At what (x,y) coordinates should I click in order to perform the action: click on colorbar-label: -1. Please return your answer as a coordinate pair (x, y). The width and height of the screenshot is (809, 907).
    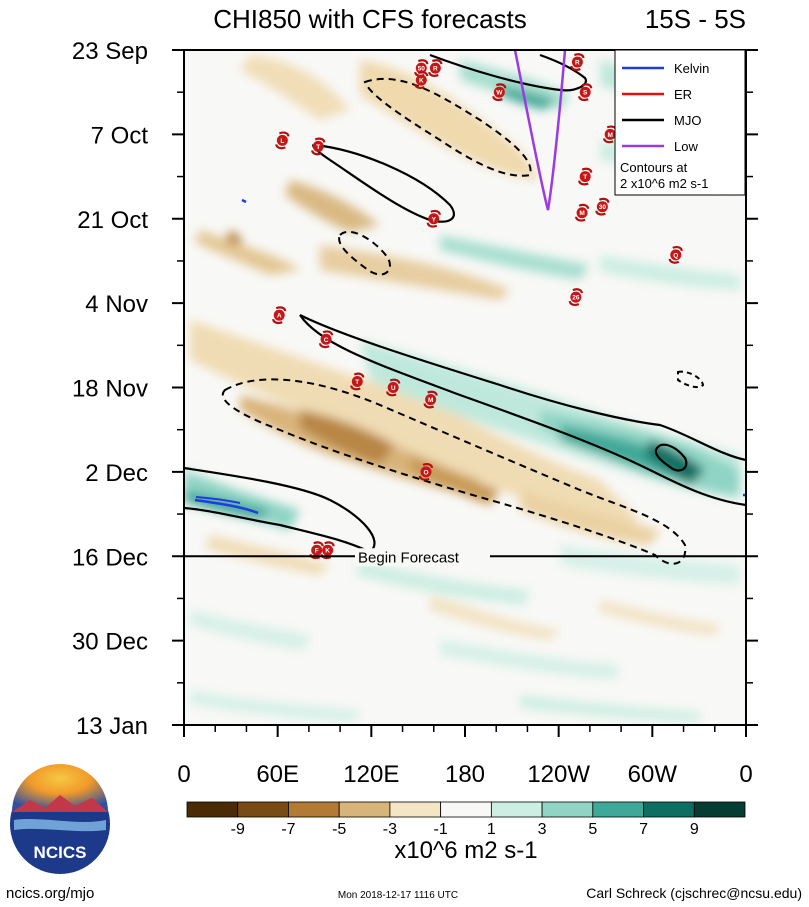
    Looking at the image, I should click on (441, 829).